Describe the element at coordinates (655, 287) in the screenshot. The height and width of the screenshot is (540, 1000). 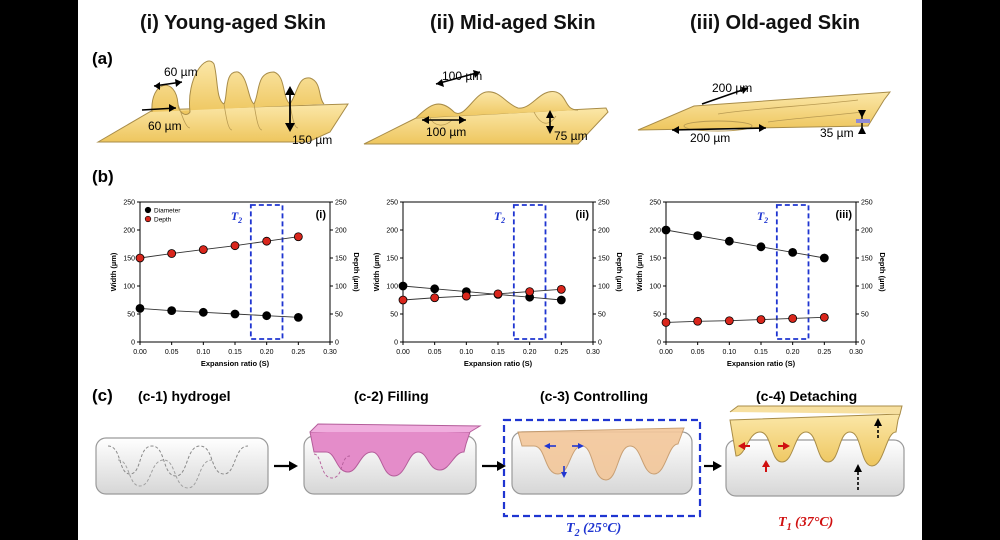
I see `y-tick-label: 100` at that location.